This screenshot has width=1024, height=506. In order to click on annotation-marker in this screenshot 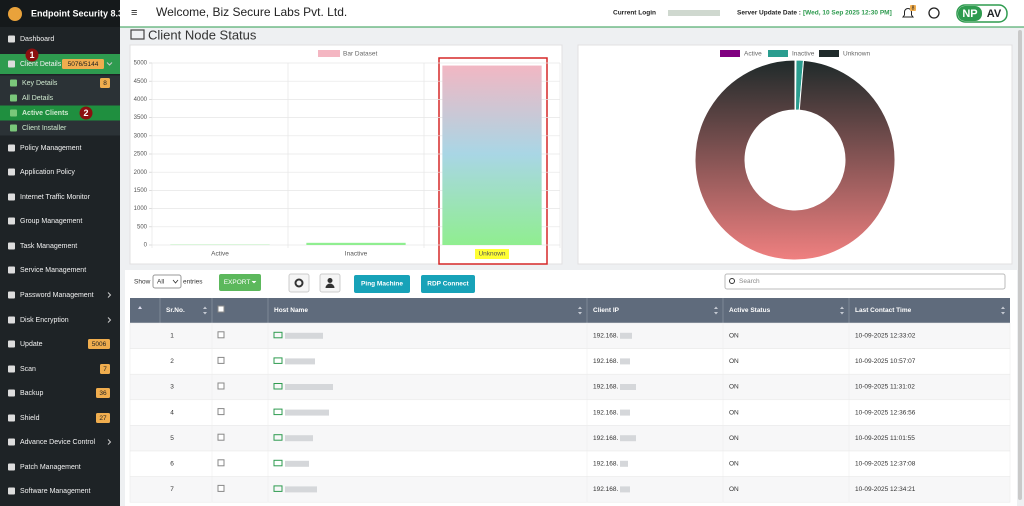, I will do `click(32, 55)`.